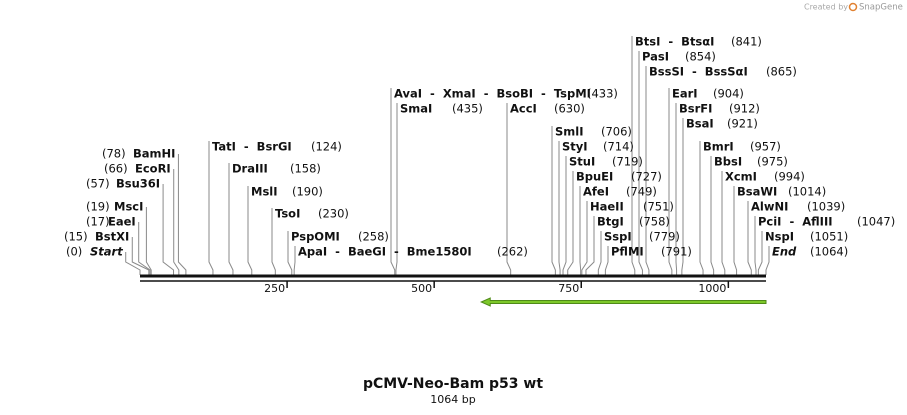 The height and width of the screenshot is (415, 907). I want to click on site-position: (230), so click(333, 214).